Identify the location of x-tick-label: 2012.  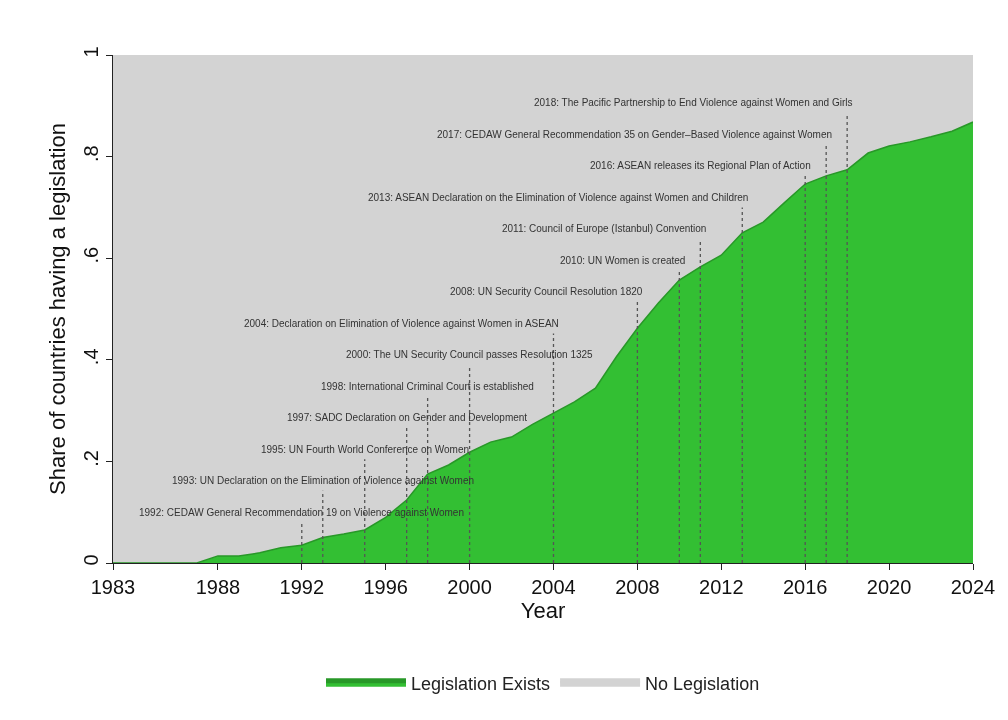
(721, 587).